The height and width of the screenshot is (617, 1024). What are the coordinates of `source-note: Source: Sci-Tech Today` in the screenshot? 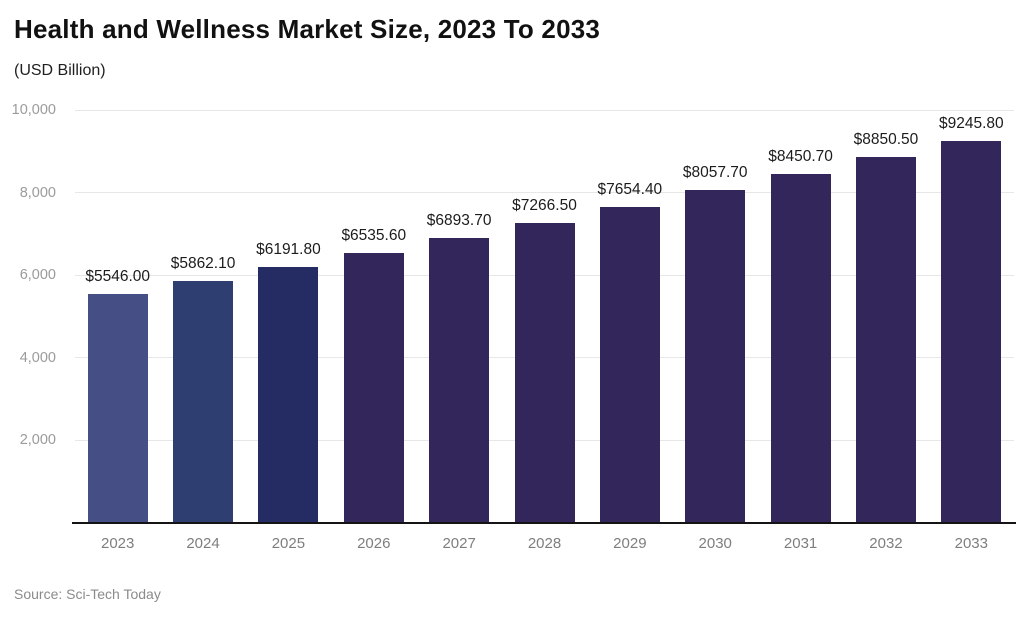 It's located at (87, 594).